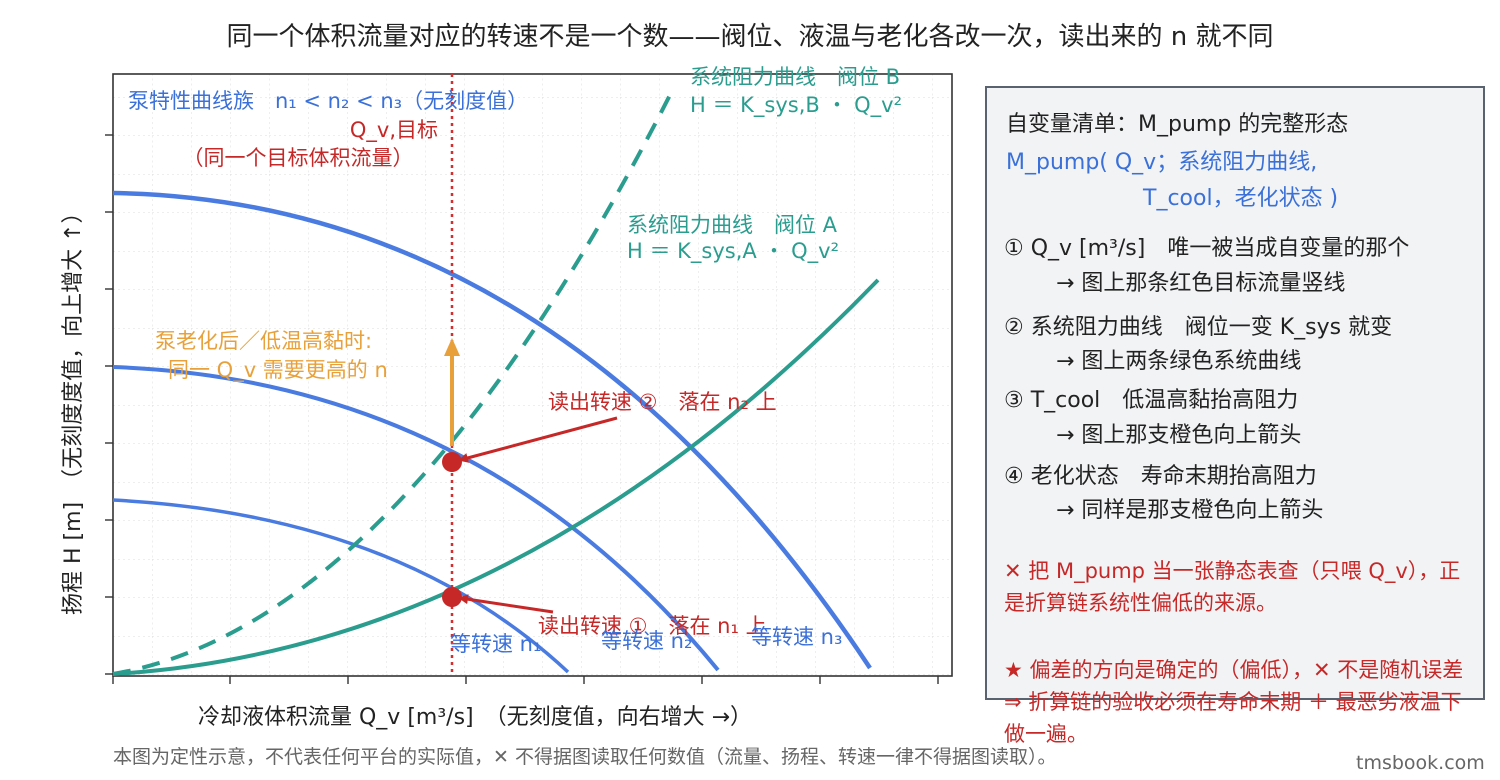 The width and height of the screenshot is (1500, 780). What do you see at coordinates (475, 717) in the screenshot?
I see `x-axis-label: 冷却液体积流量 Q_v [m³/s] （无刻度值，向右增大 →）` at bounding box center [475, 717].